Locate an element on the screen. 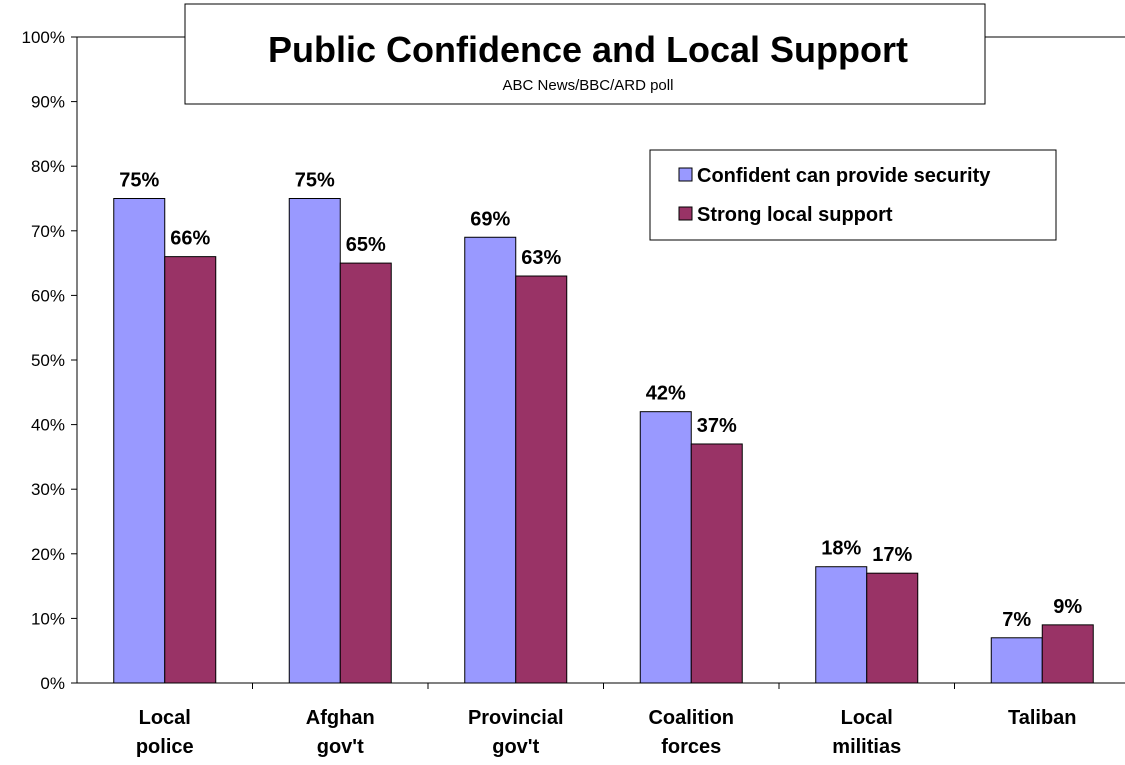 Image resolution: width=1125 pixels, height=765 pixels. title-frame is located at coordinates (585, 54).